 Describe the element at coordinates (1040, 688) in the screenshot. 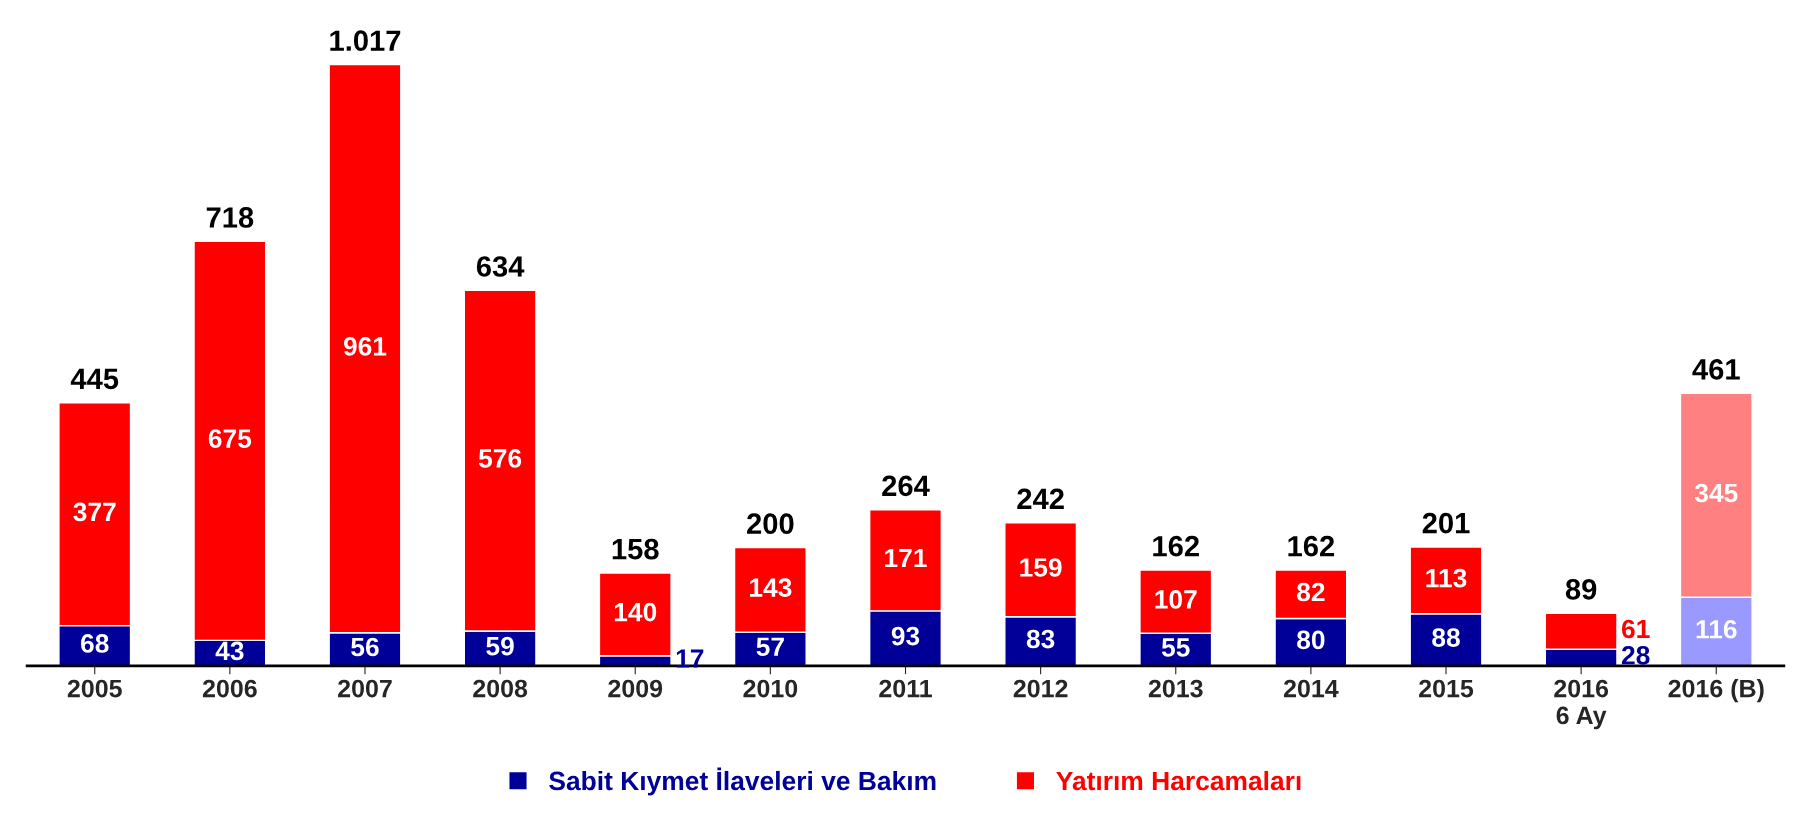

I see `x-tick-label: 2012` at that location.